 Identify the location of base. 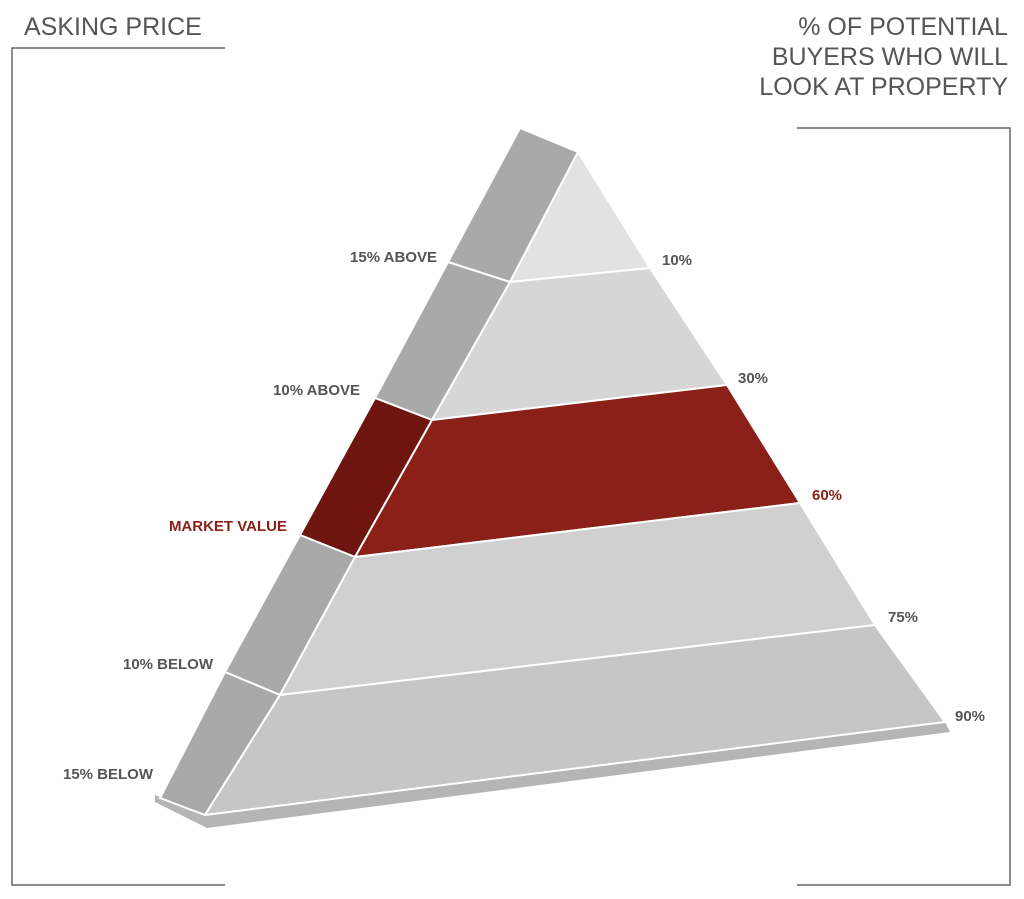
(552, 775).